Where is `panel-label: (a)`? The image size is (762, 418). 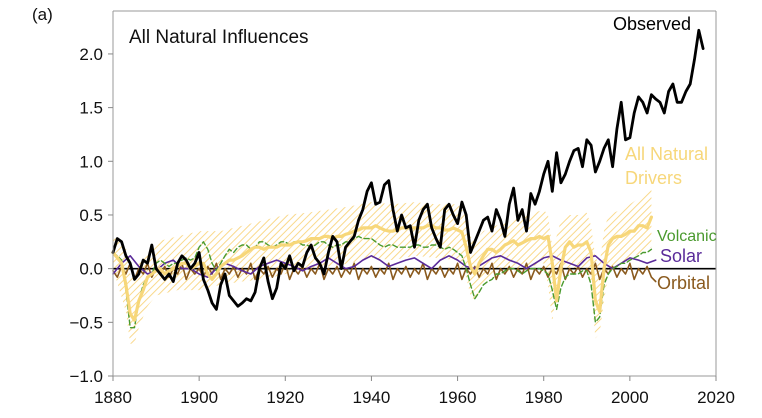 panel-label: (a) is located at coordinates (42, 14).